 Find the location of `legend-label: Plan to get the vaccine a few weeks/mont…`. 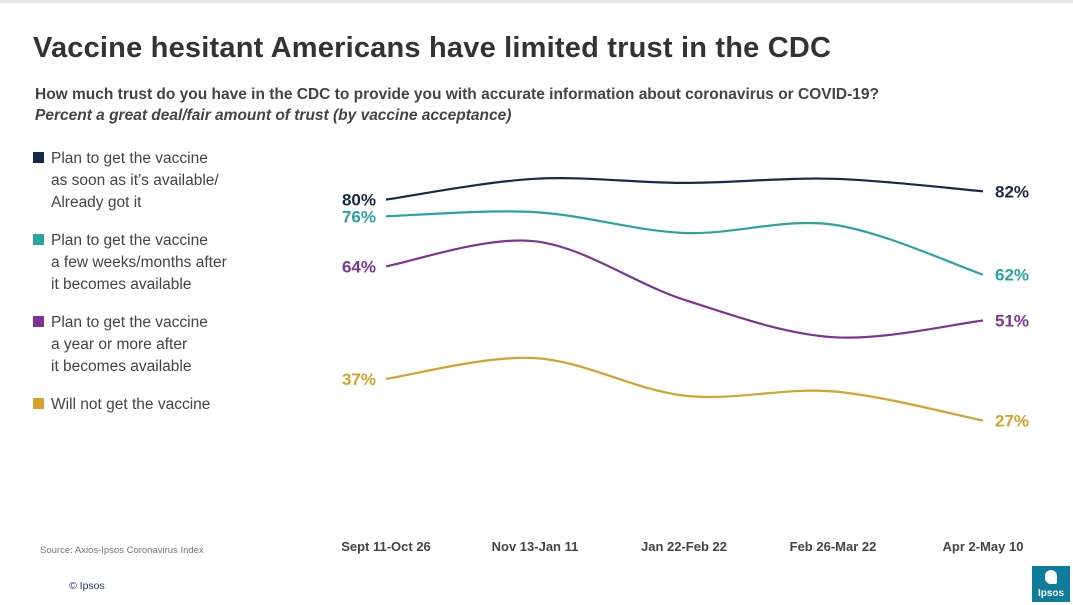

legend-label: Plan to get the vaccine a few weeks/mont… is located at coordinates (139, 262).